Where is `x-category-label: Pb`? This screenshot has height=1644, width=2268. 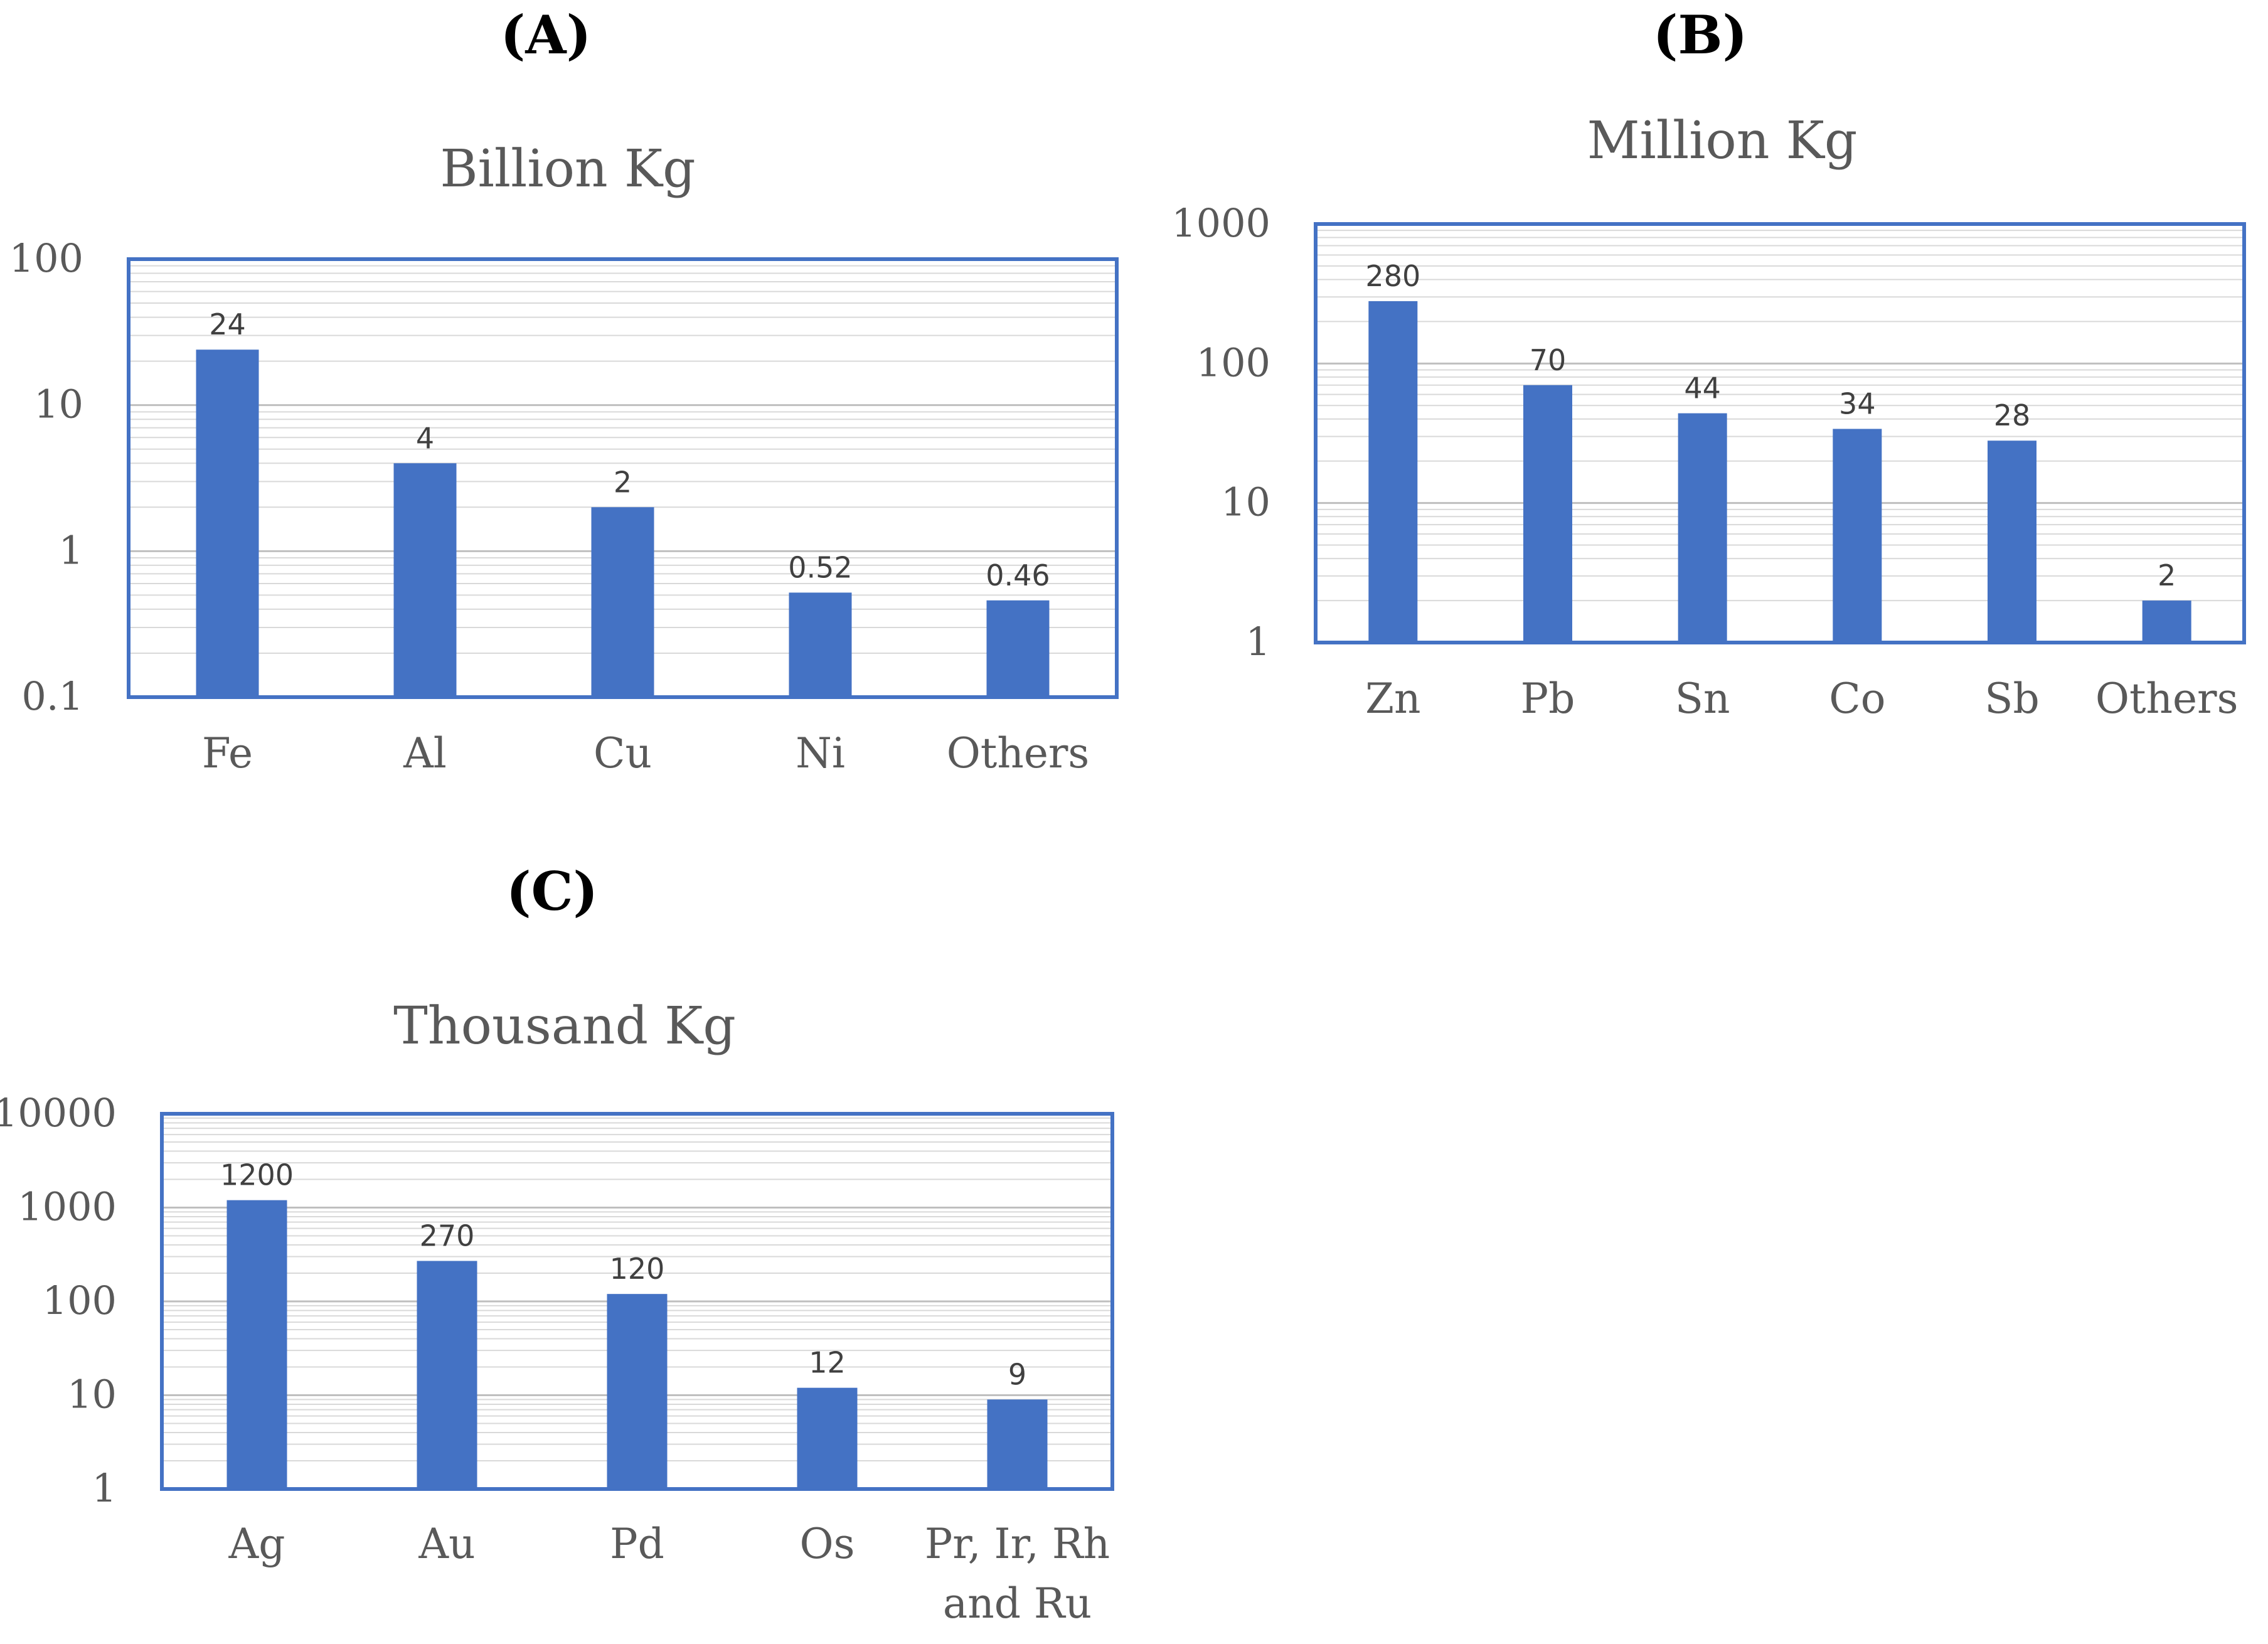 x-category-label: Pb is located at coordinates (1548, 699).